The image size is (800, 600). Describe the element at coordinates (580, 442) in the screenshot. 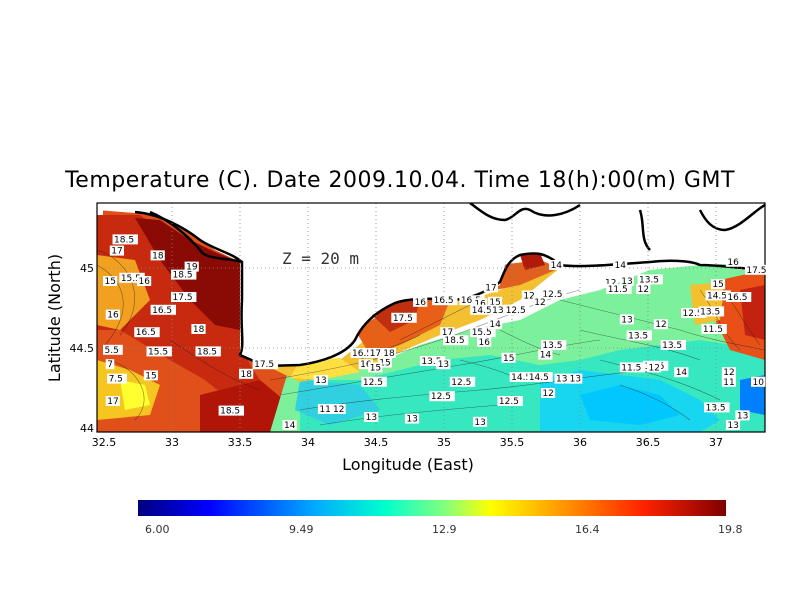

I see `x-tick-label: 36` at that location.